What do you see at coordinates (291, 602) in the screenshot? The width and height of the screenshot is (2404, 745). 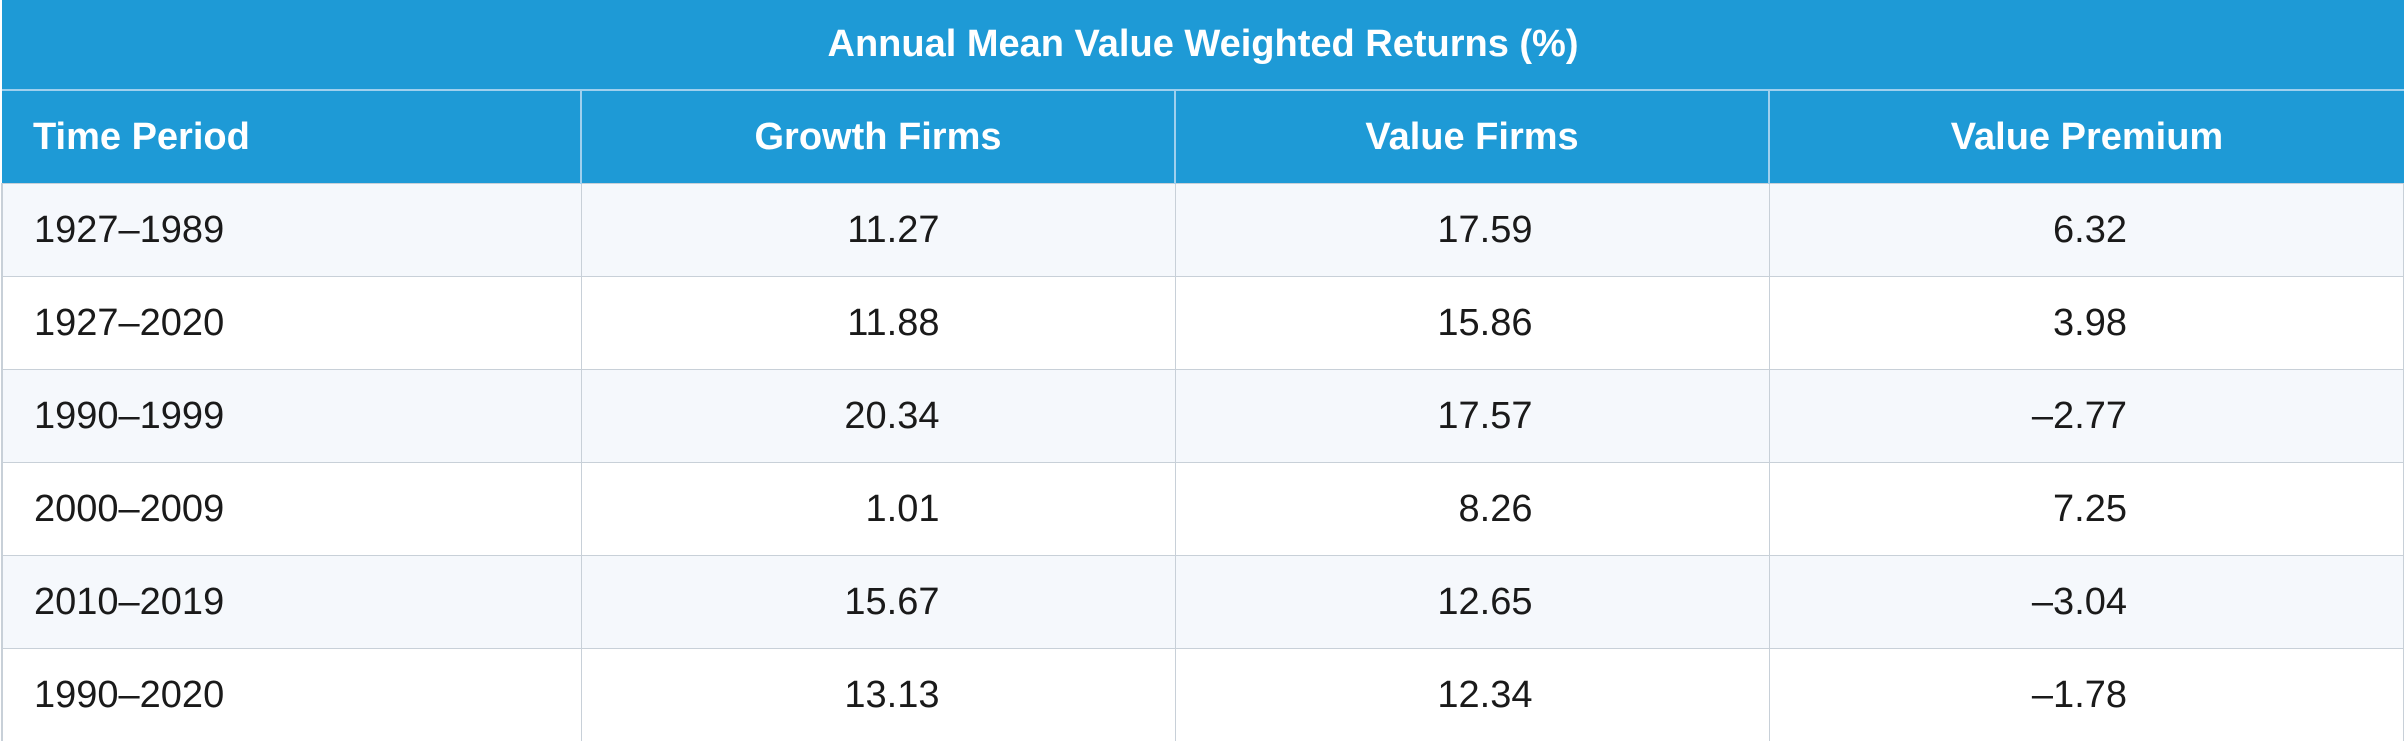 I see `time-period-cell: 2010–2019` at bounding box center [291, 602].